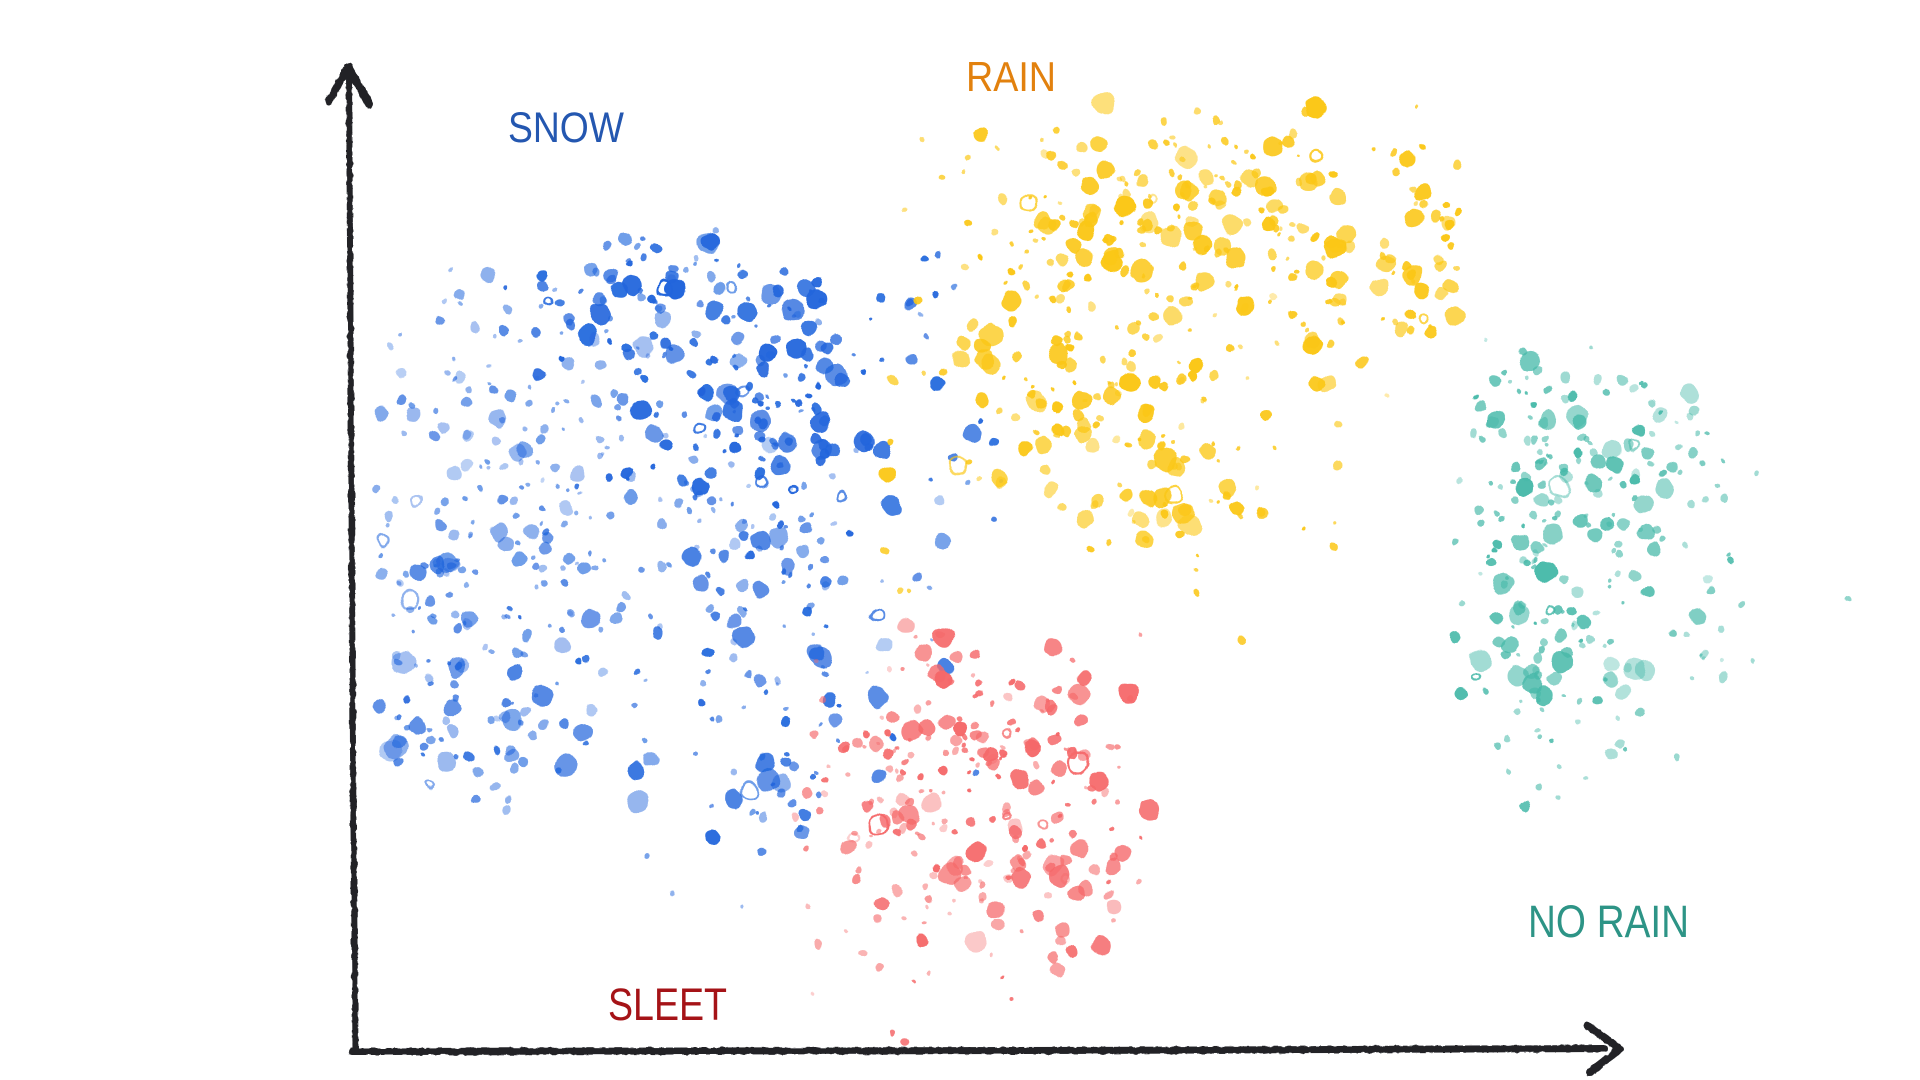  I want to click on svg-text: RAIN, so click(1011, 76).